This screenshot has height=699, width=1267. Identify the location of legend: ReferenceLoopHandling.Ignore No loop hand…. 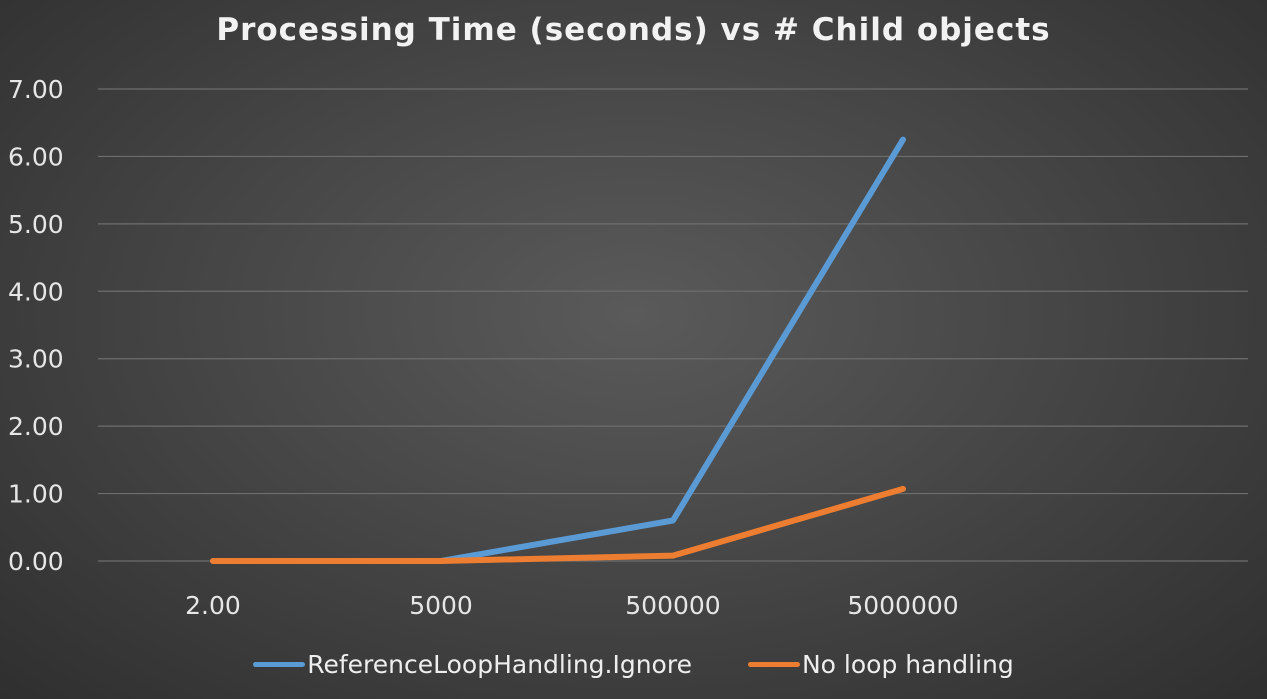
(633, 664).